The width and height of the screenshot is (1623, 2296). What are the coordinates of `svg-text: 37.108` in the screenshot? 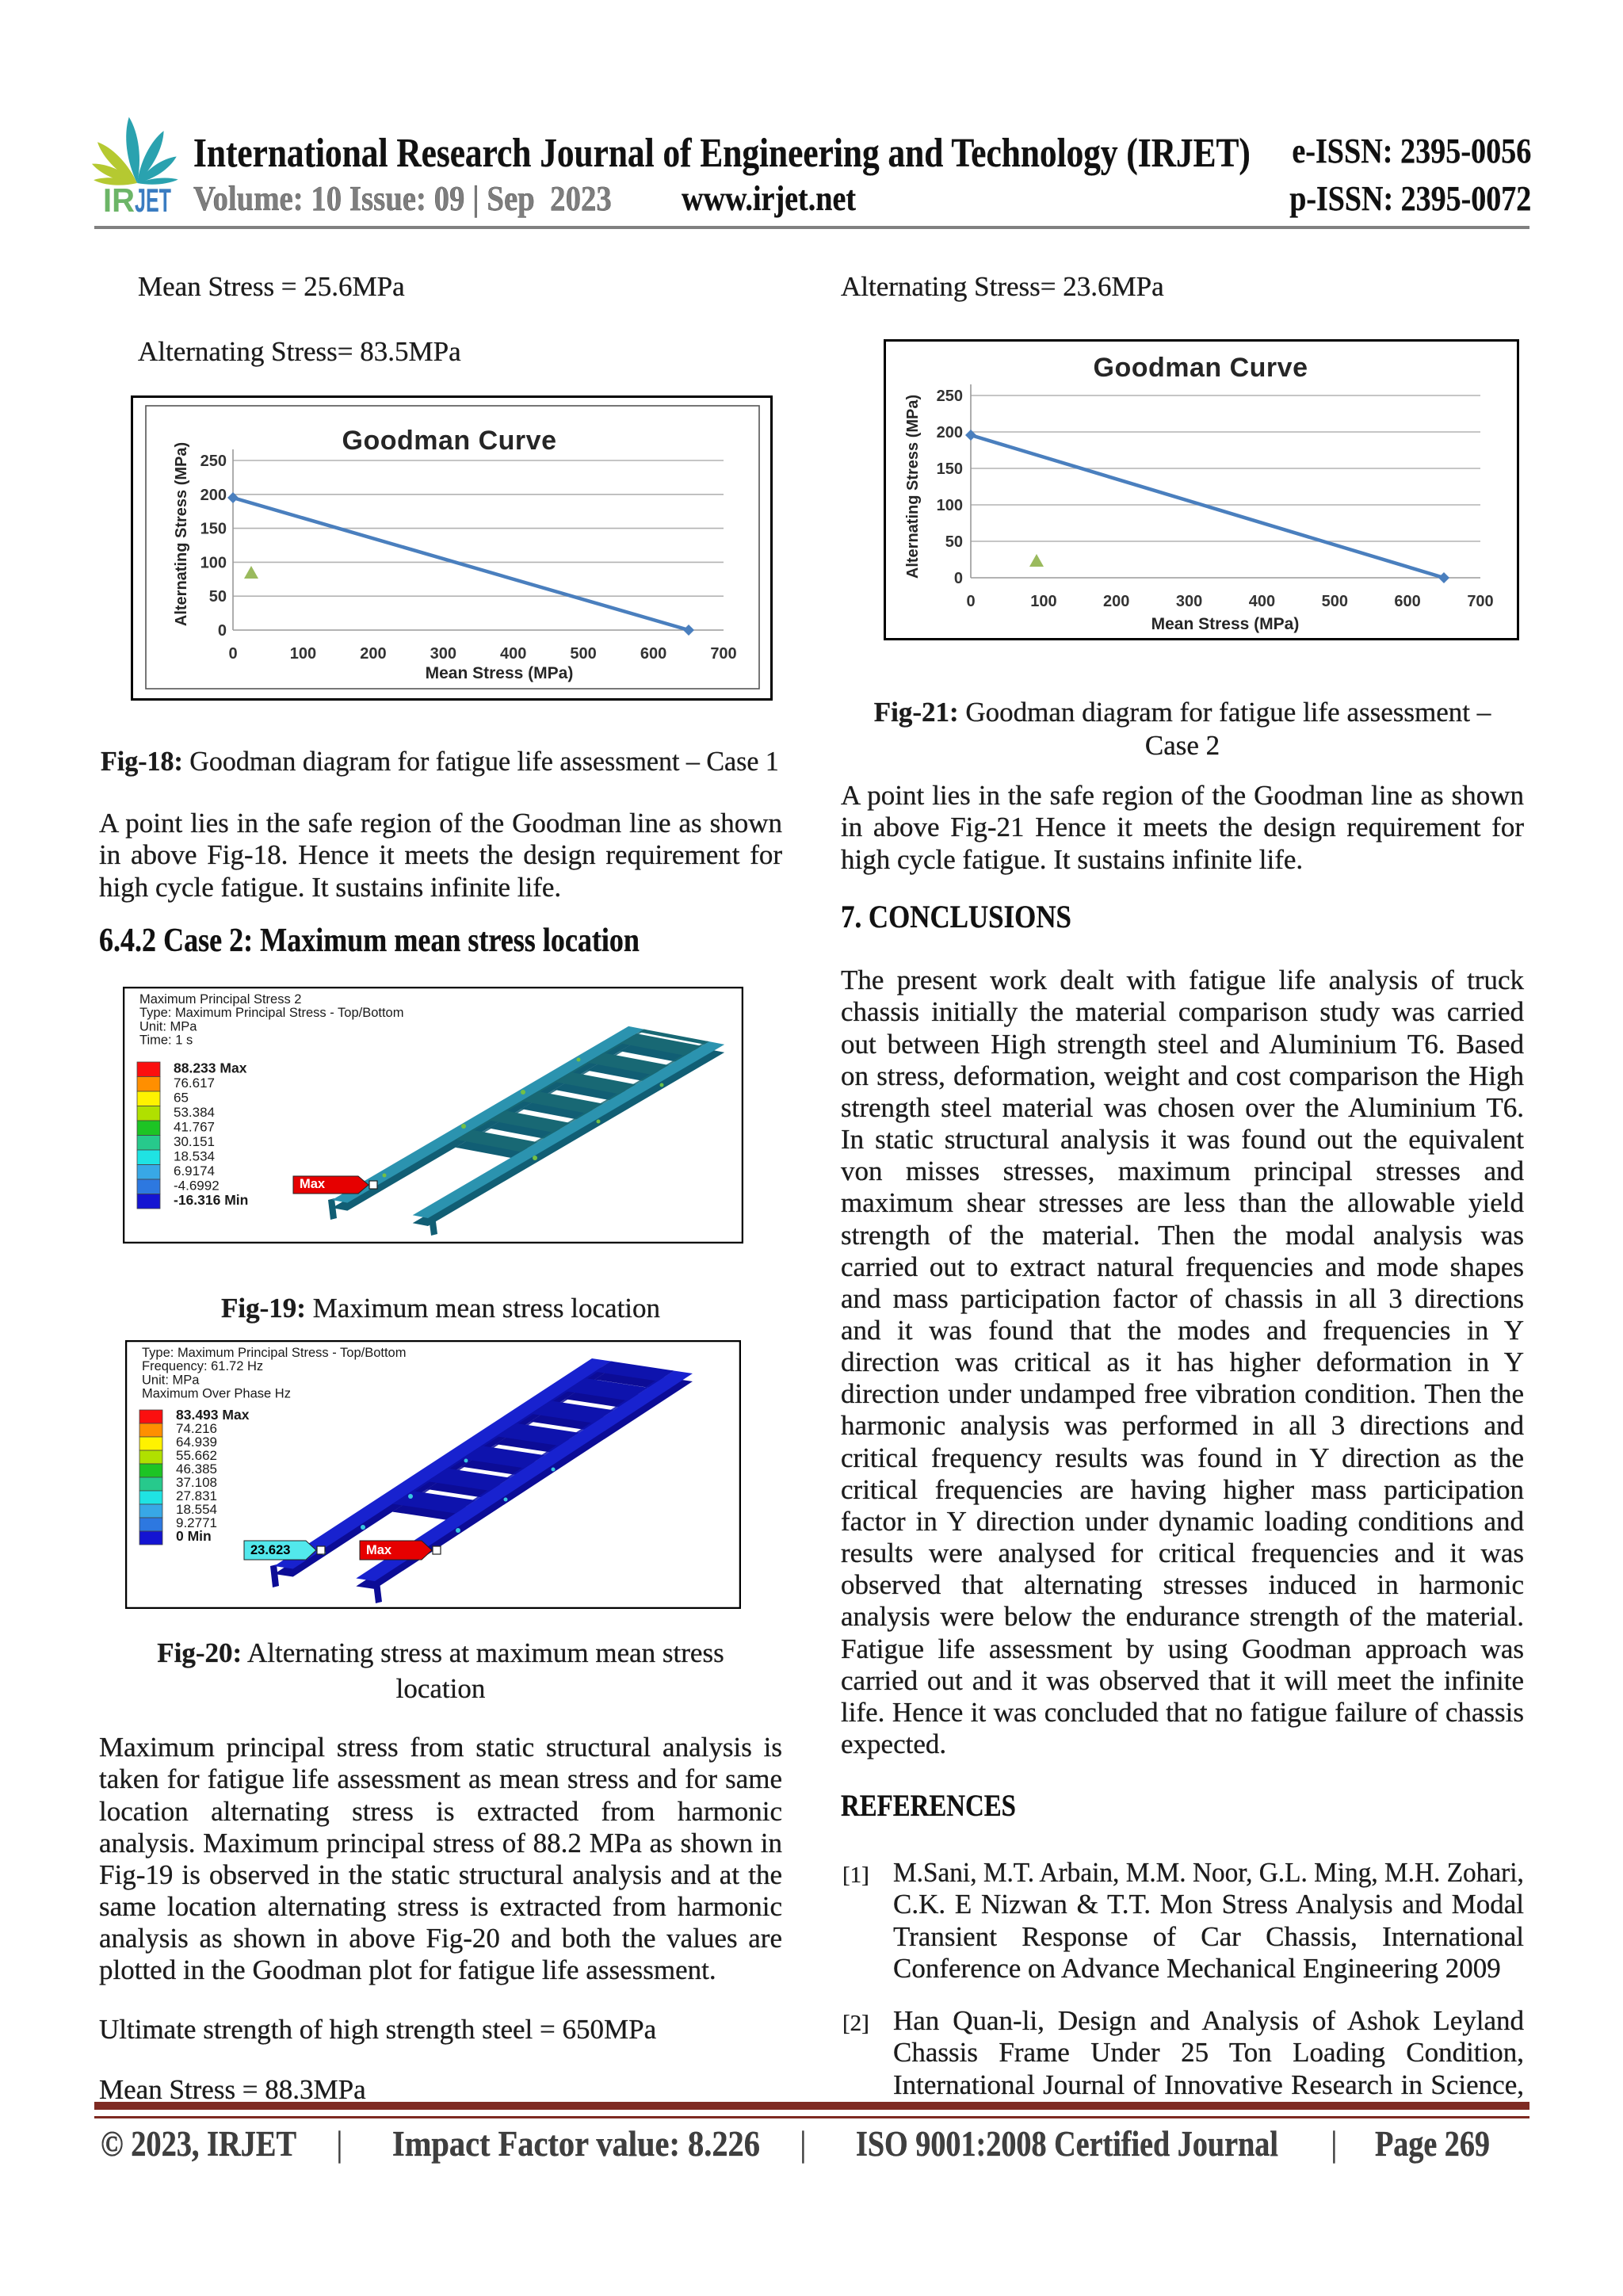 It's located at (196, 1482).